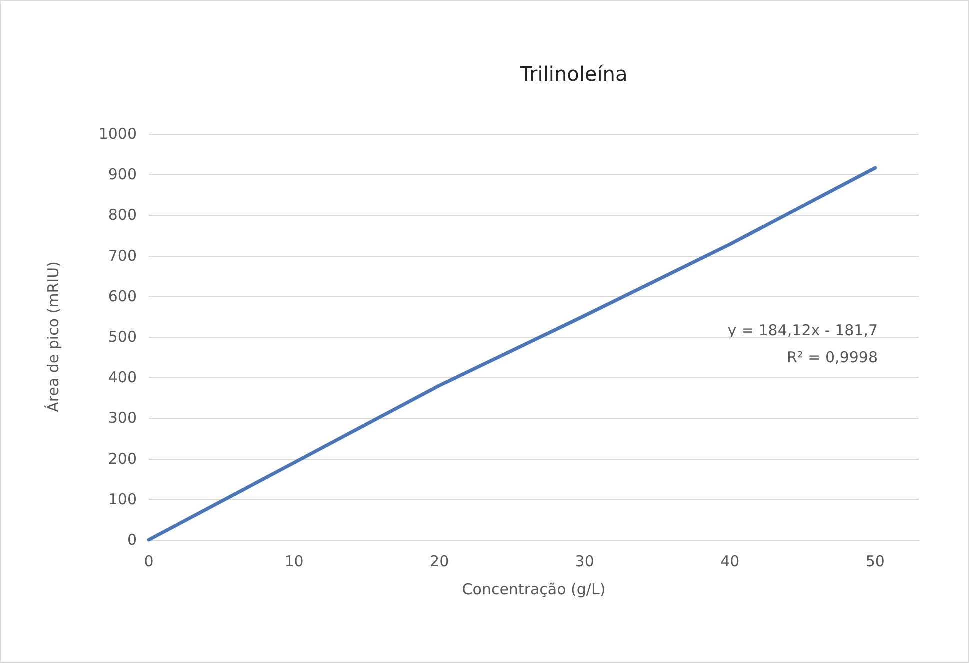 The image size is (969, 663). I want to click on y-tick-label: 0, so click(132, 540).